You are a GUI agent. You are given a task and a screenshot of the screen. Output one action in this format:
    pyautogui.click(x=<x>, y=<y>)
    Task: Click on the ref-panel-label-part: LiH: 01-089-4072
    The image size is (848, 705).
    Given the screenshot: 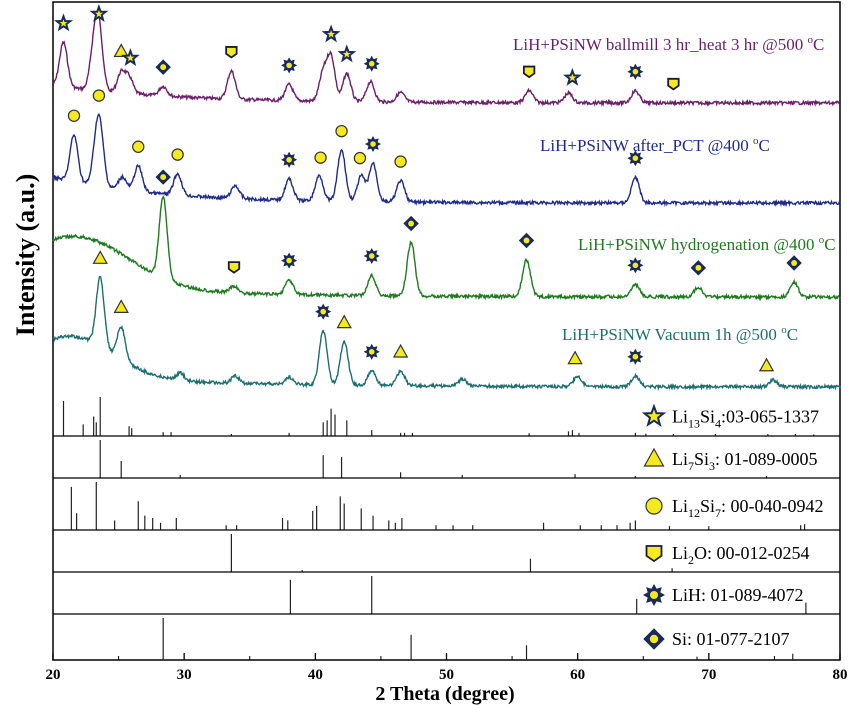 What is the action you would take?
    pyautogui.click(x=737, y=595)
    